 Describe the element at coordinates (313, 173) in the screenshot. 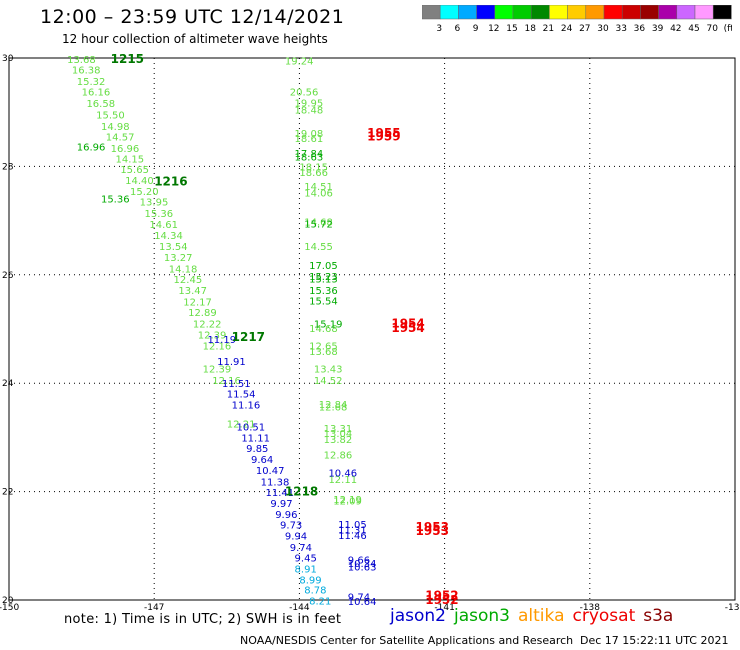

I see `wave-height-label: 18.66` at that location.